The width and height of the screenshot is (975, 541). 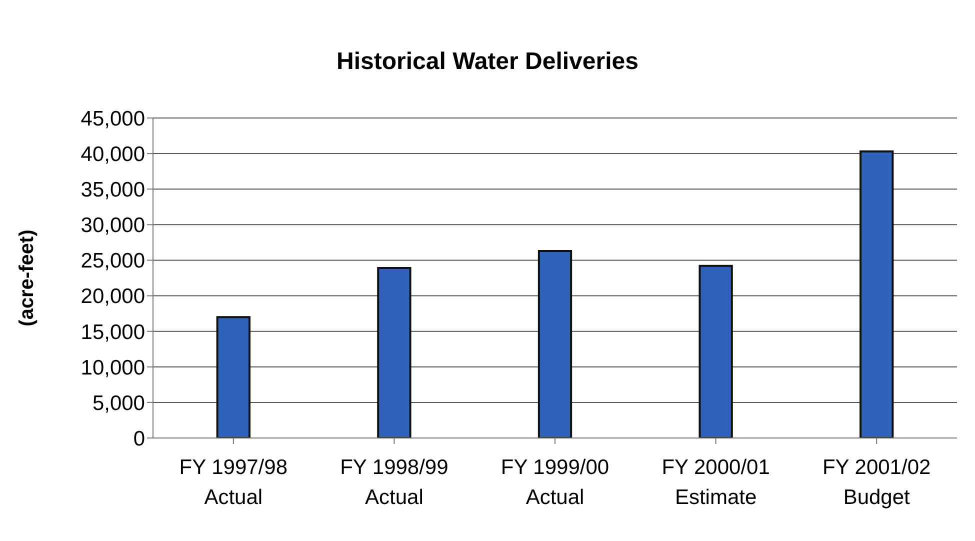 What do you see at coordinates (233, 482) in the screenshot?
I see `x-tick-label: FY 1997/98 Actual` at bounding box center [233, 482].